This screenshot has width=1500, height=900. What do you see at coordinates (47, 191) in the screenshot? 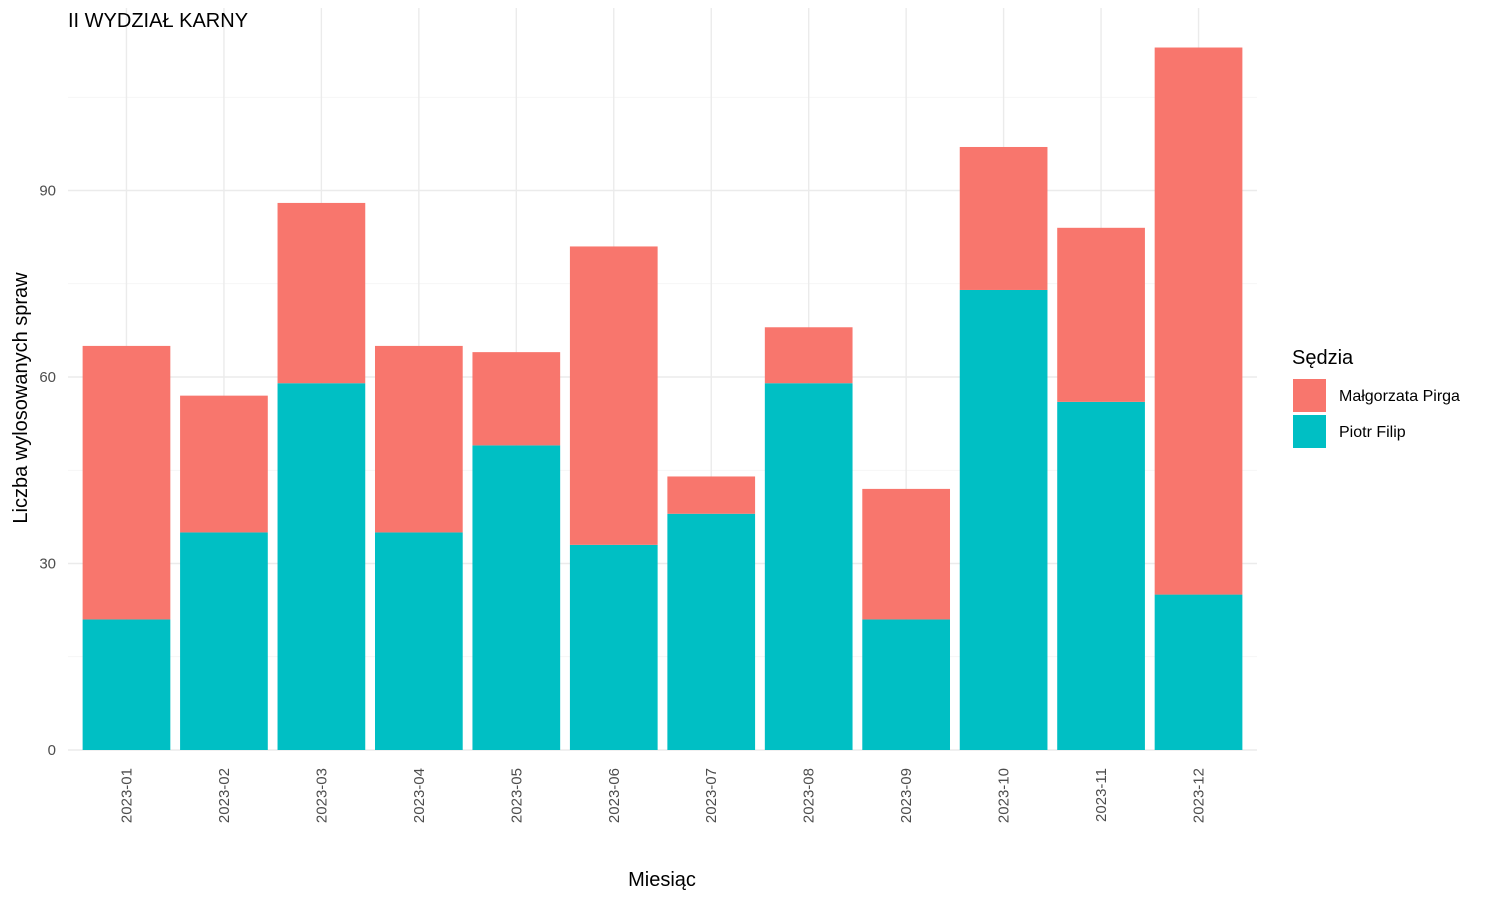
I see `y-tick-label: 90` at bounding box center [47, 191].